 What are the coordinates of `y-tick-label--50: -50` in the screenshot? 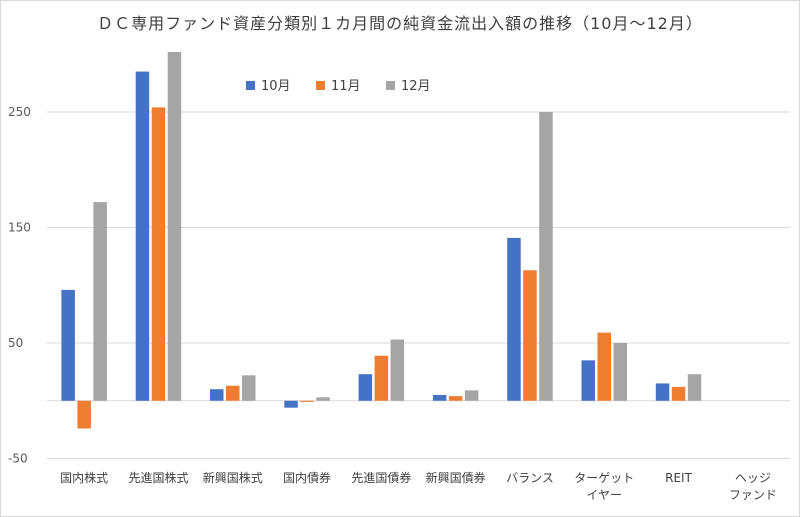 It's located at (18, 459).